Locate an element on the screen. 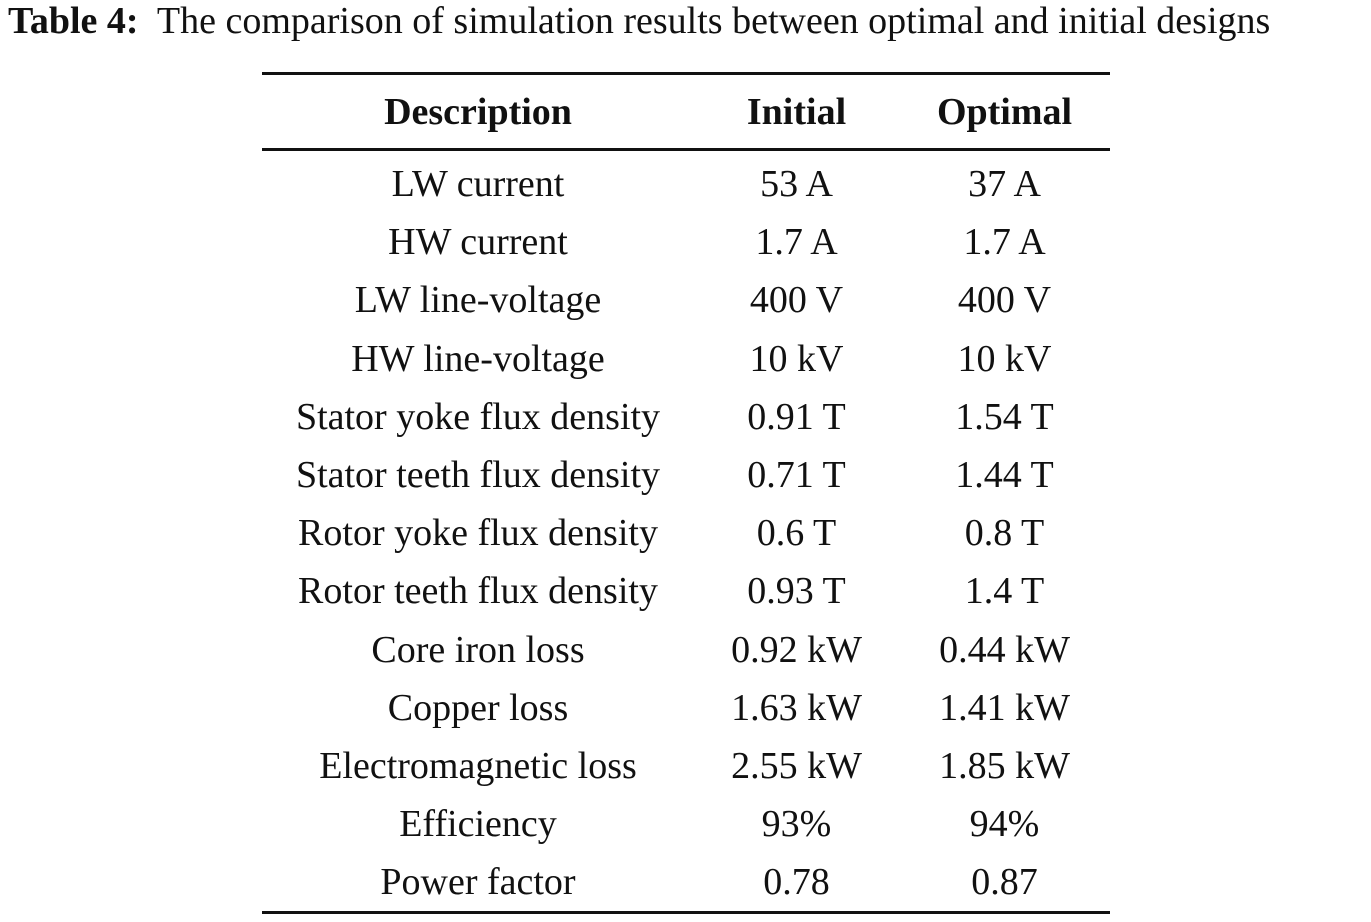  cell-initial: 0.91 T is located at coordinates (796, 416).